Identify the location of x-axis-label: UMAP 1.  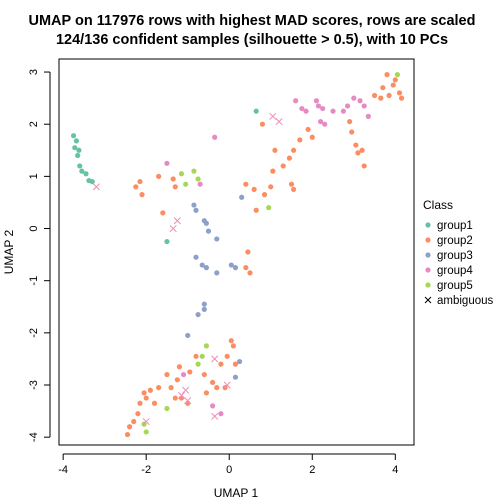
(236, 493).